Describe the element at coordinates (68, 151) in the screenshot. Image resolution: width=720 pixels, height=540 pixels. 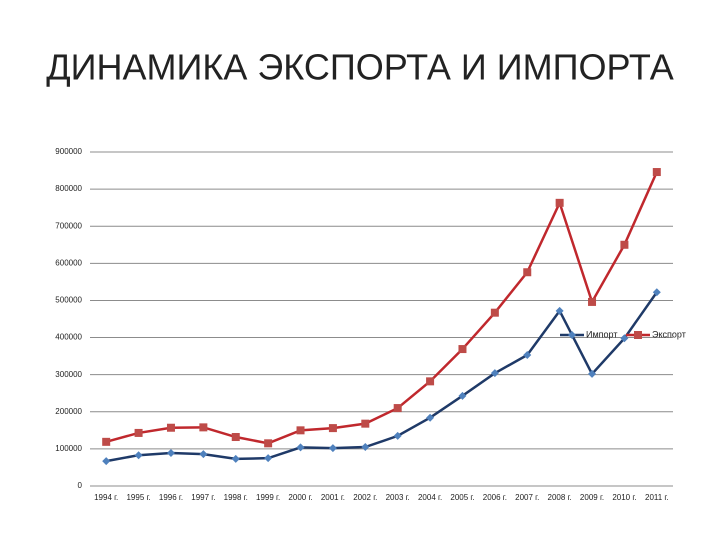
I see `y-tick-label: 900000` at that location.